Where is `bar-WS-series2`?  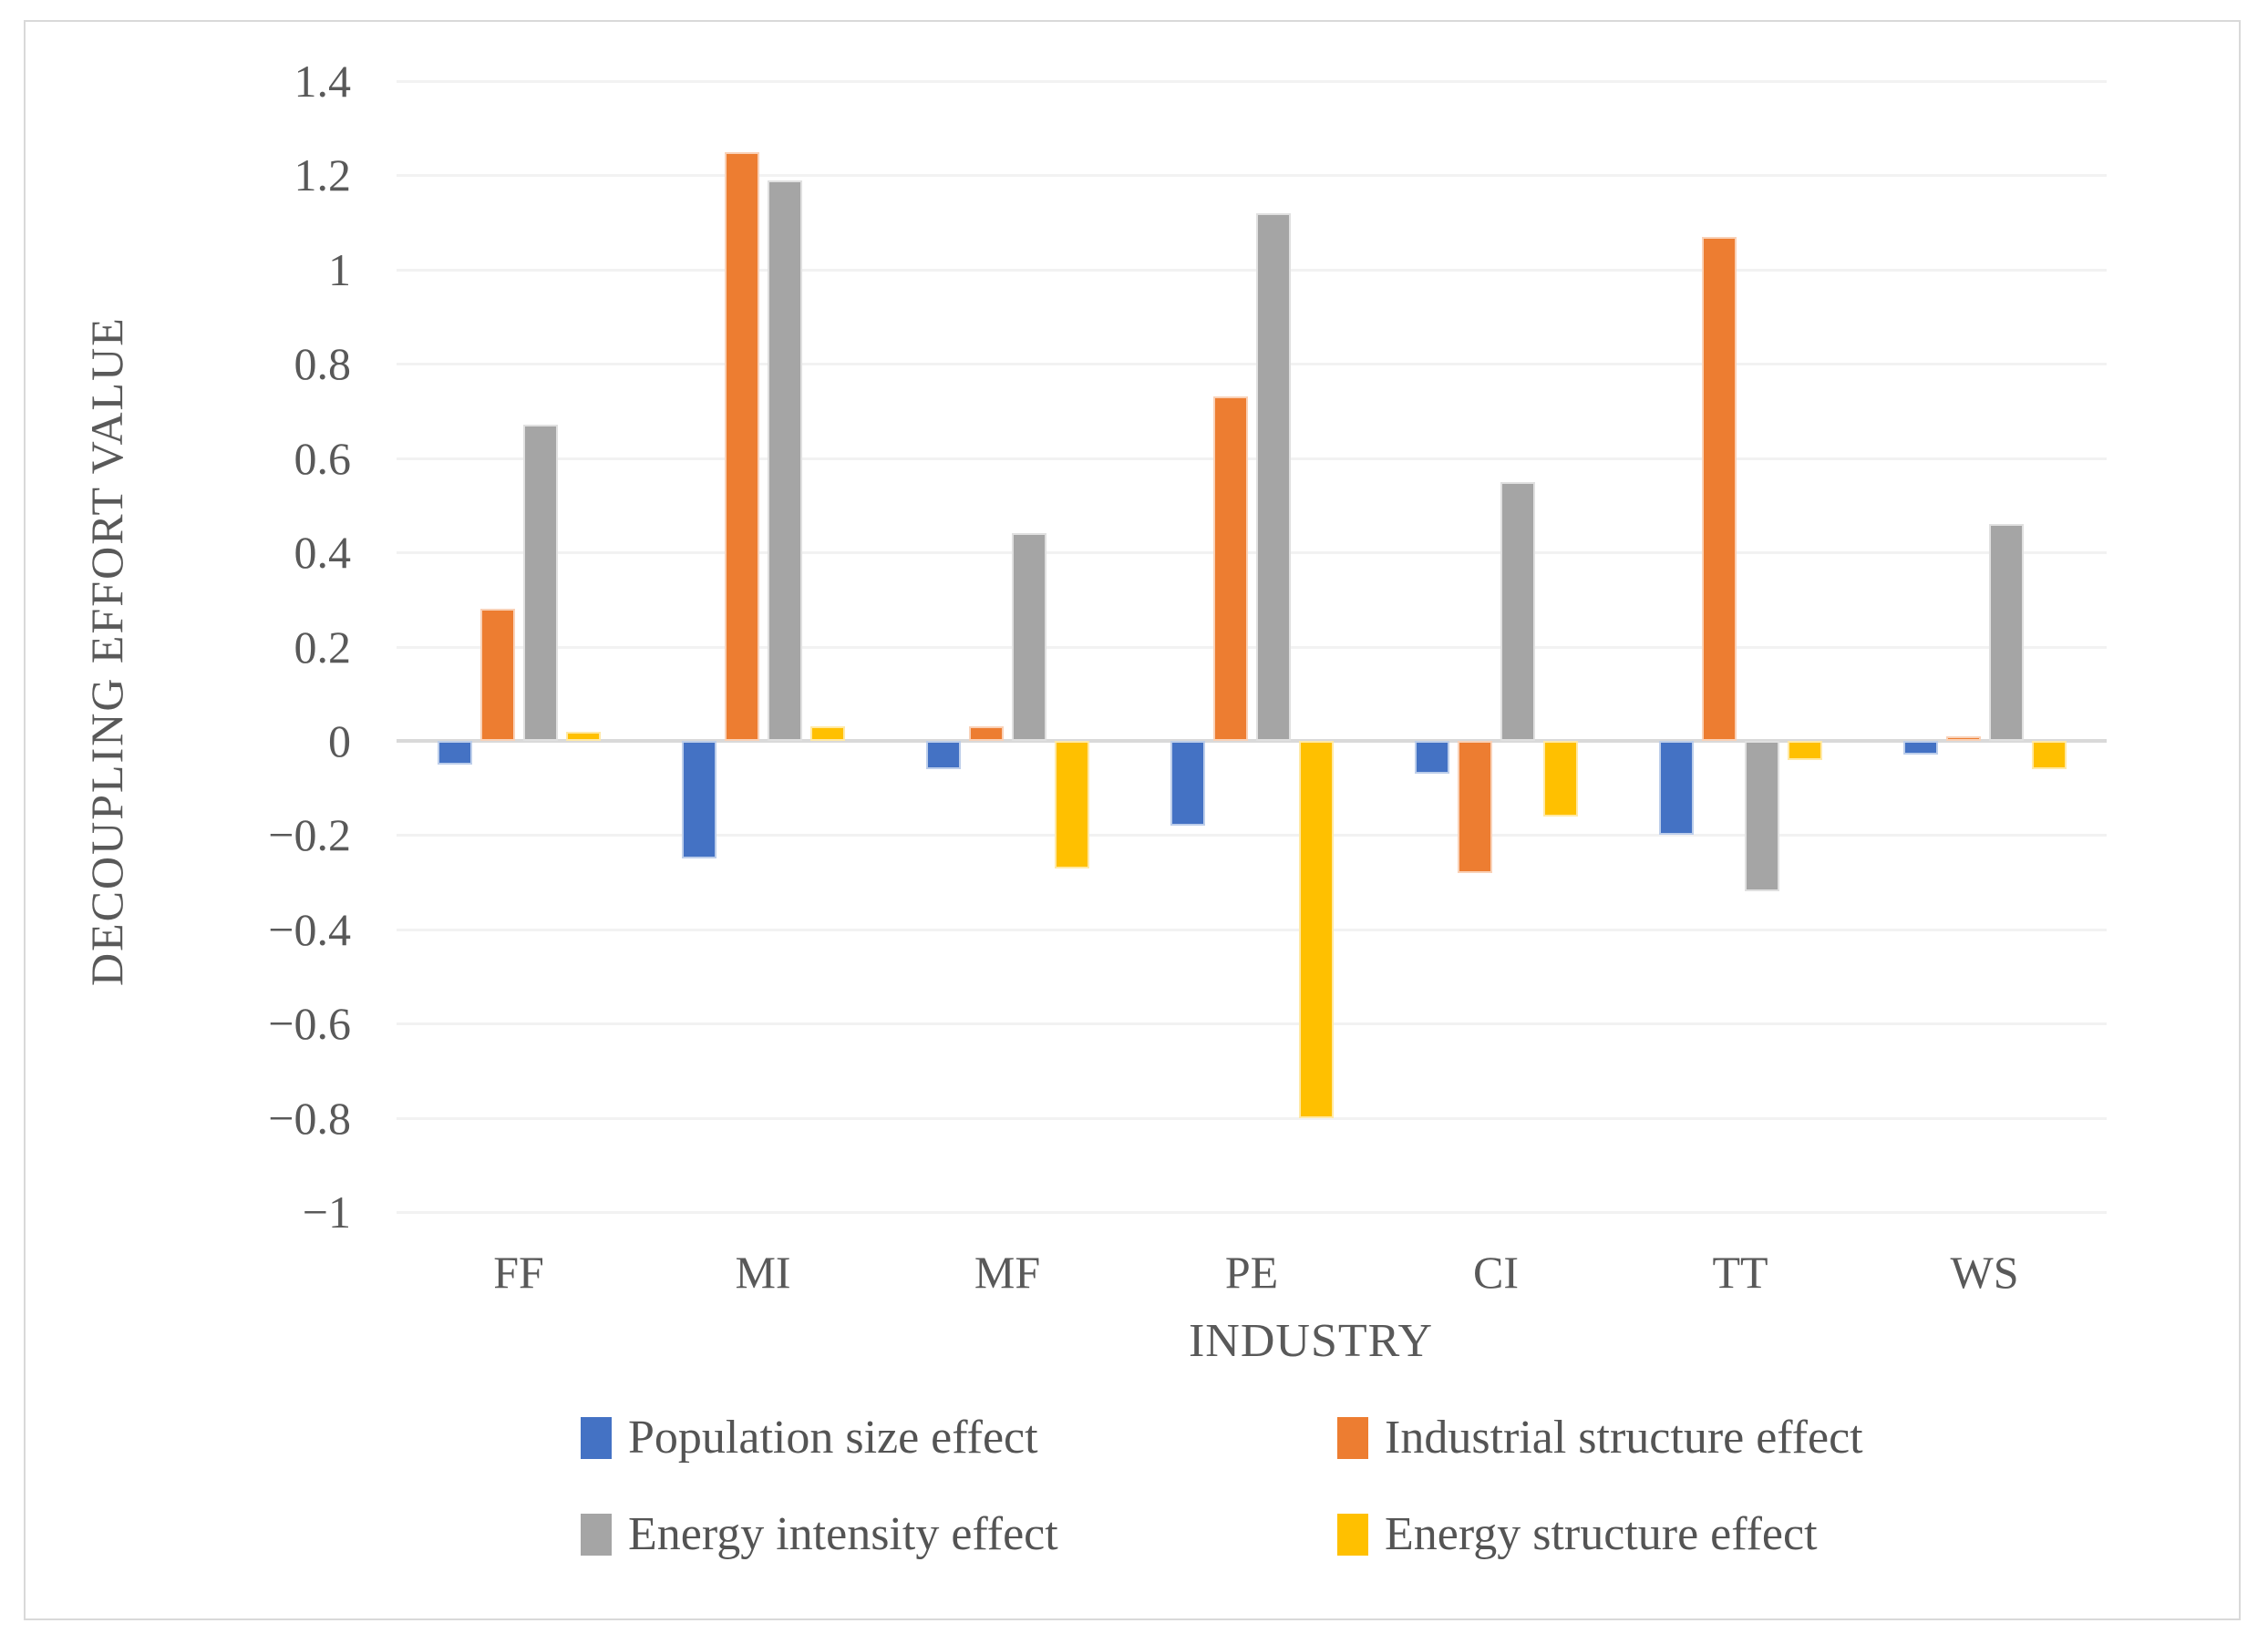 bar-WS-series2 is located at coordinates (2006, 632).